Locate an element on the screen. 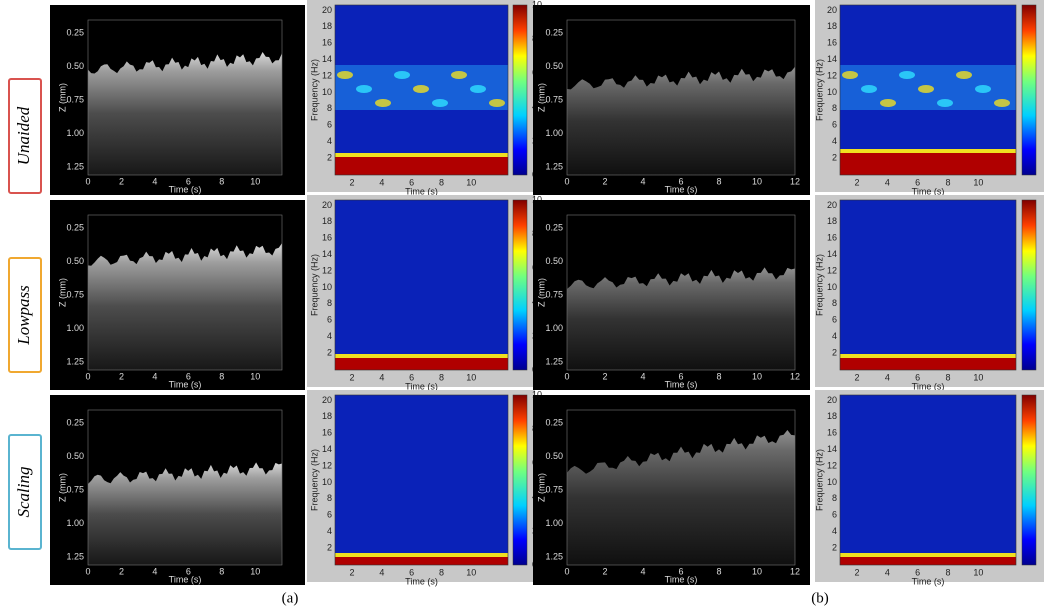 This screenshot has width=1044, height=610. oct-y-tick: 0.25 is located at coordinates (554, 422).